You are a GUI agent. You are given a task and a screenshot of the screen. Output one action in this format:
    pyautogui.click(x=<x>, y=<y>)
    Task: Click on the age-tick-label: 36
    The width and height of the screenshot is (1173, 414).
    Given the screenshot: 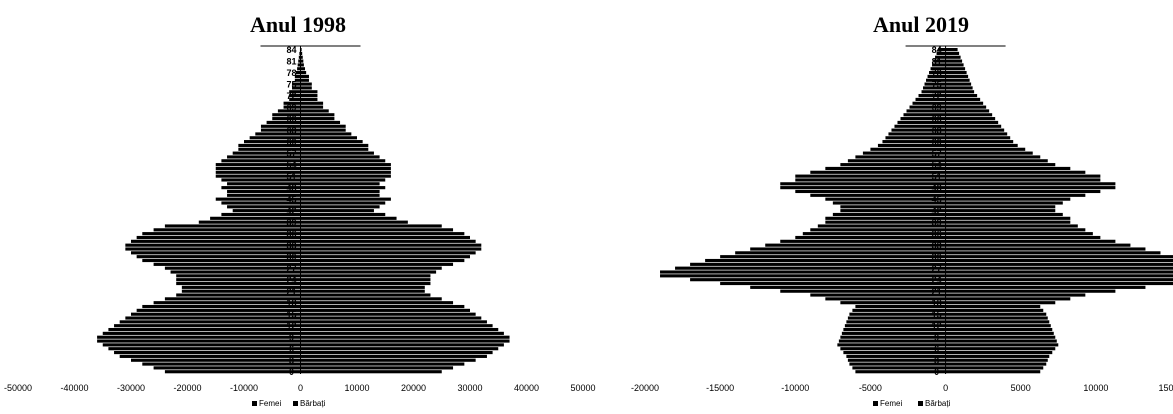 What is the action you would take?
    pyautogui.click(x=291, y=234)
    